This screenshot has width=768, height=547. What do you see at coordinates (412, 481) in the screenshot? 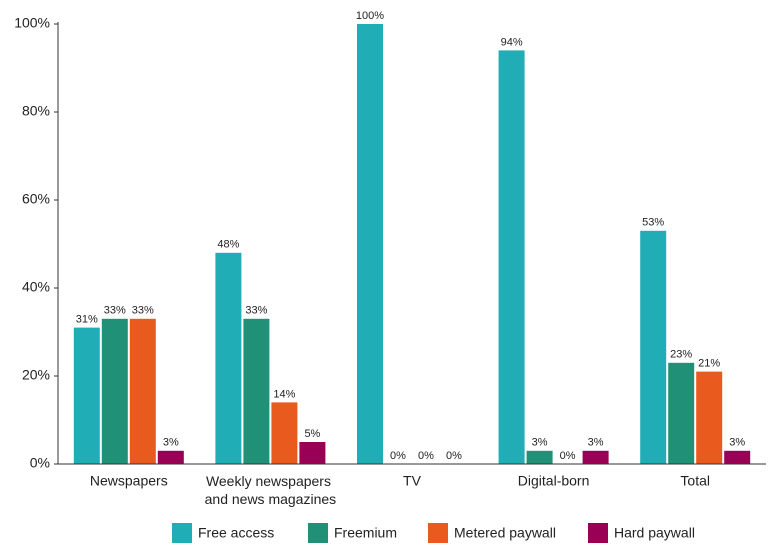
I see `x-tick-label: TV` at bounding box center [412, 481].